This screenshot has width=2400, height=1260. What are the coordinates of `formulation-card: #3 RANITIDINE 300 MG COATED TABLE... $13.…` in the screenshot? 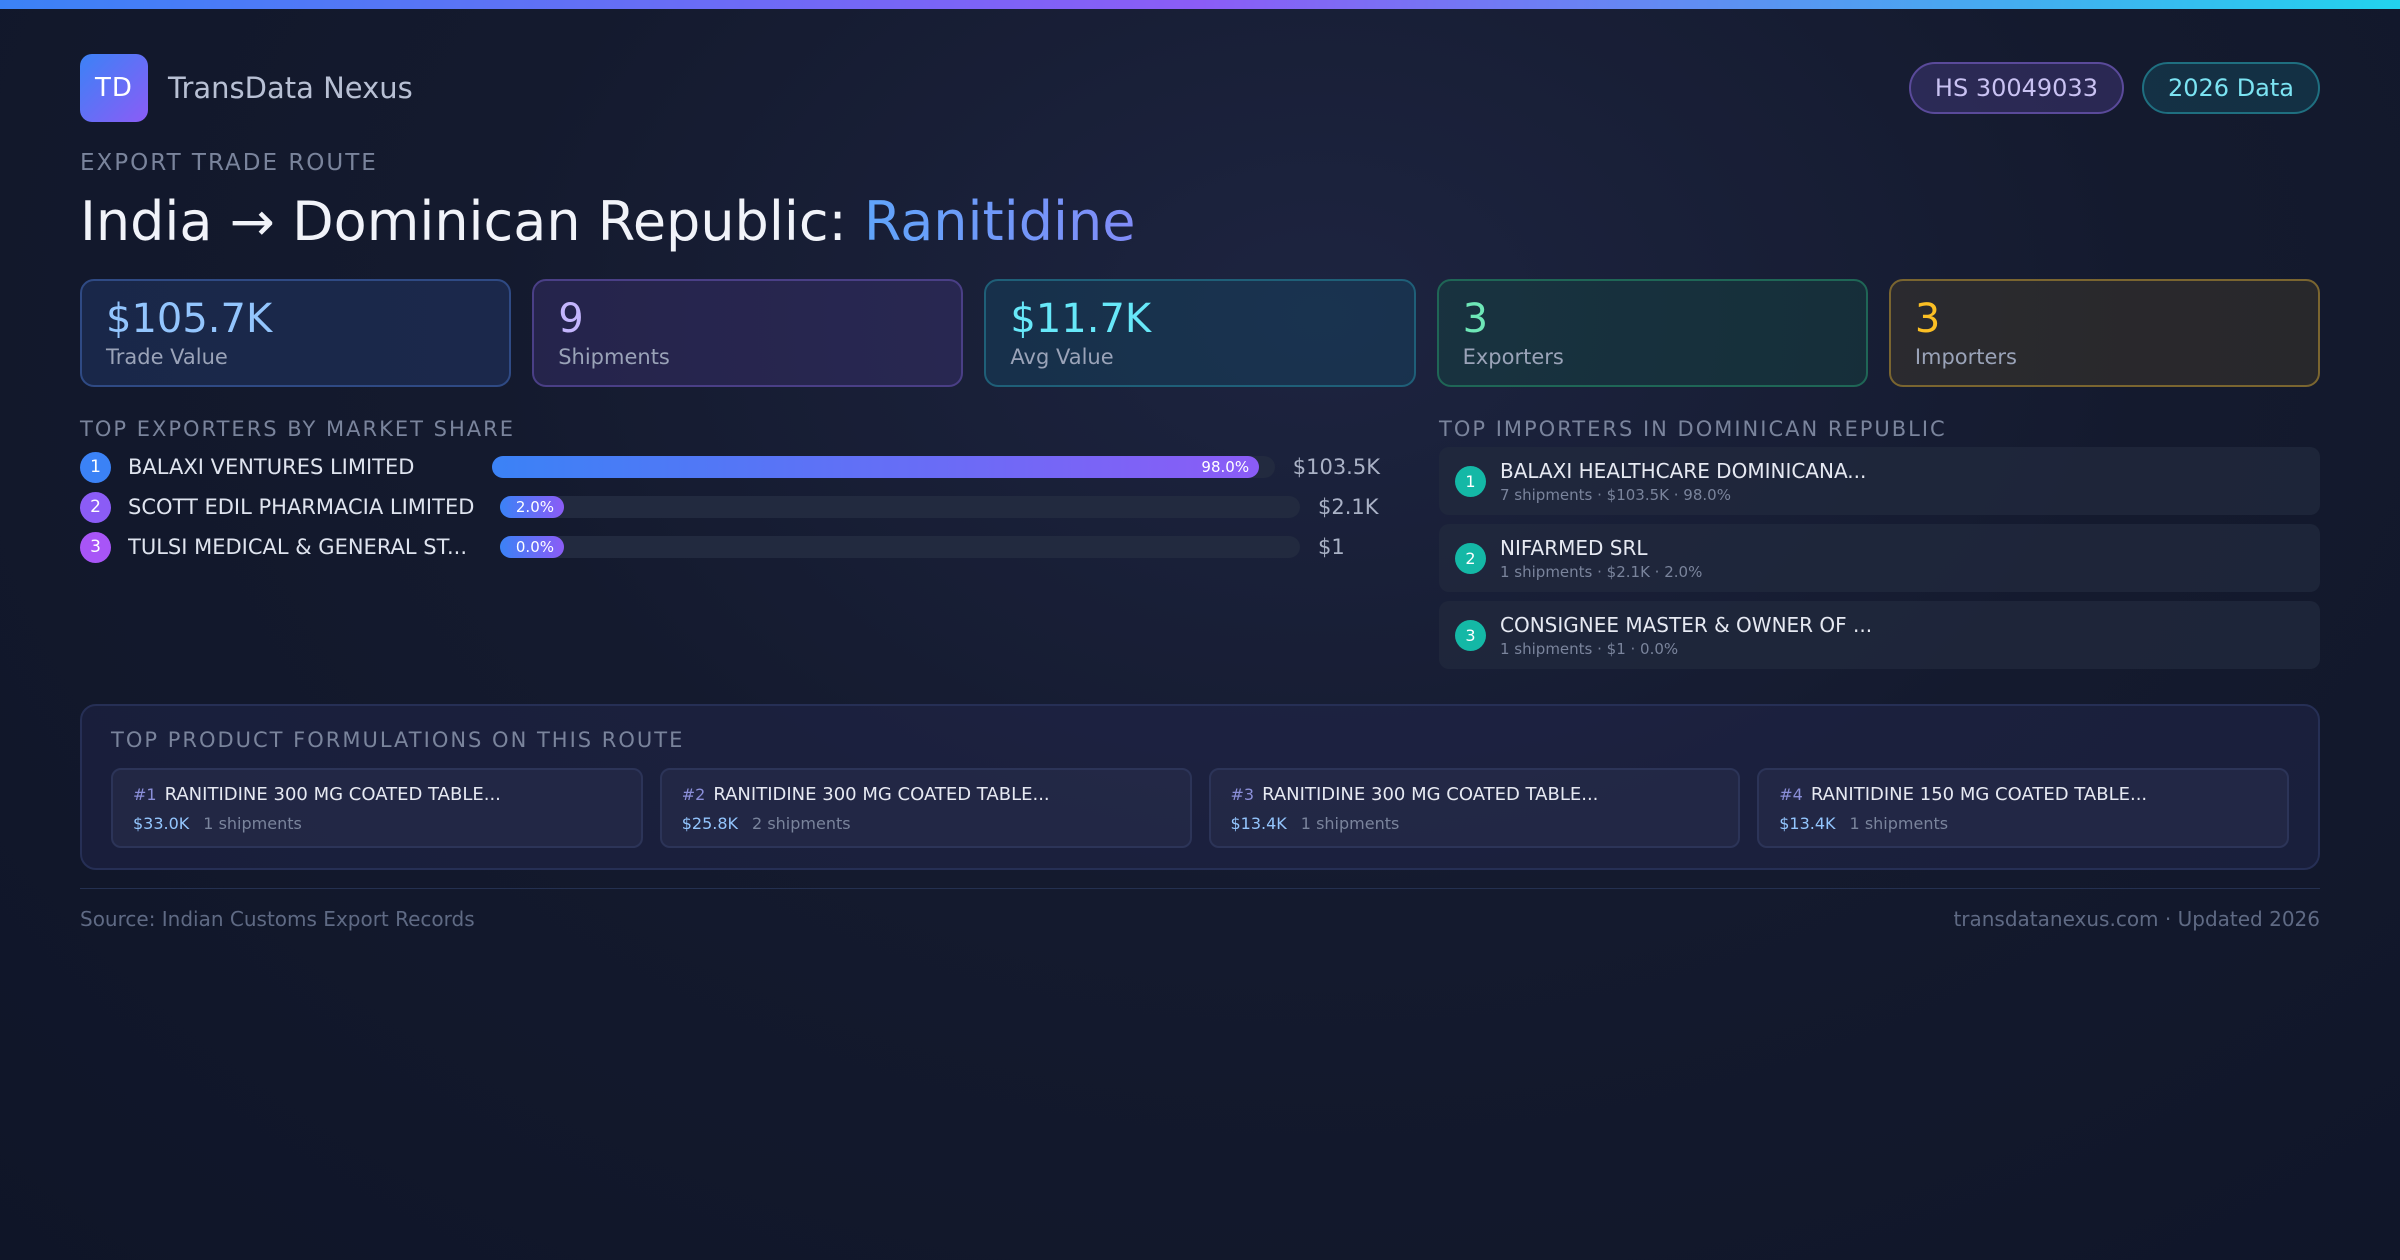 It's located at (1474, 808).